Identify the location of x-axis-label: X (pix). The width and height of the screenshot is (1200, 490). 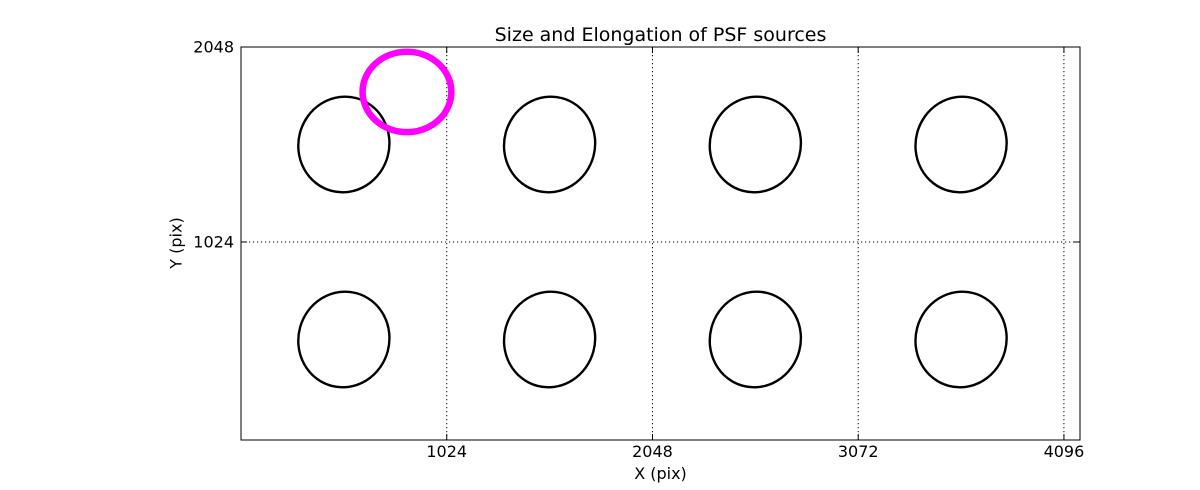
(660, 473).